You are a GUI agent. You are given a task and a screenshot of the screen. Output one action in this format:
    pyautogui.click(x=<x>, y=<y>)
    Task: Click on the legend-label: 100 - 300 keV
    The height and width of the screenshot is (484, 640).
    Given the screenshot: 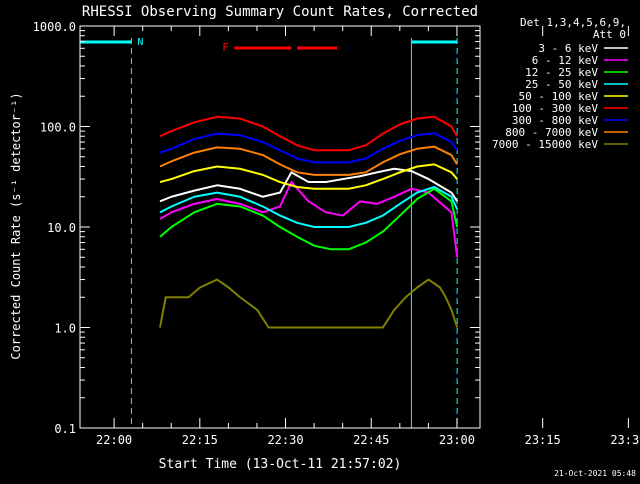 What is the action you would take?
    pyautogui.click(x=555, y=108)
    